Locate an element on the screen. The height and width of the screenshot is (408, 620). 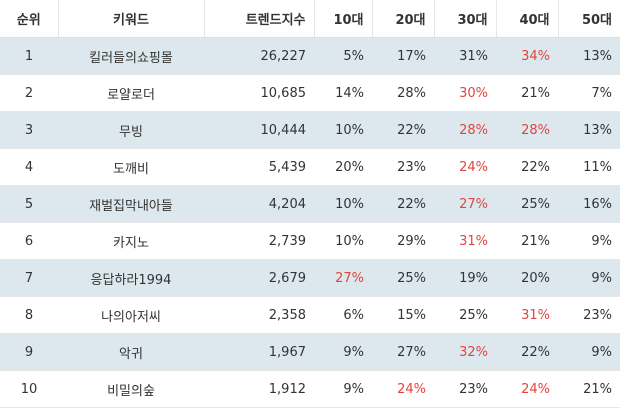
cell-trend-index: 10,444 is located at coordinates (259, 130).